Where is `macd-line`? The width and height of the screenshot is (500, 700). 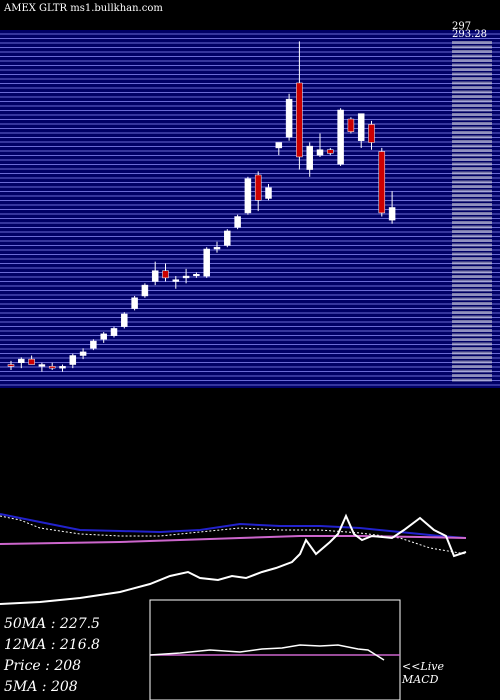 macd-line is located at coordinates (267, 652).